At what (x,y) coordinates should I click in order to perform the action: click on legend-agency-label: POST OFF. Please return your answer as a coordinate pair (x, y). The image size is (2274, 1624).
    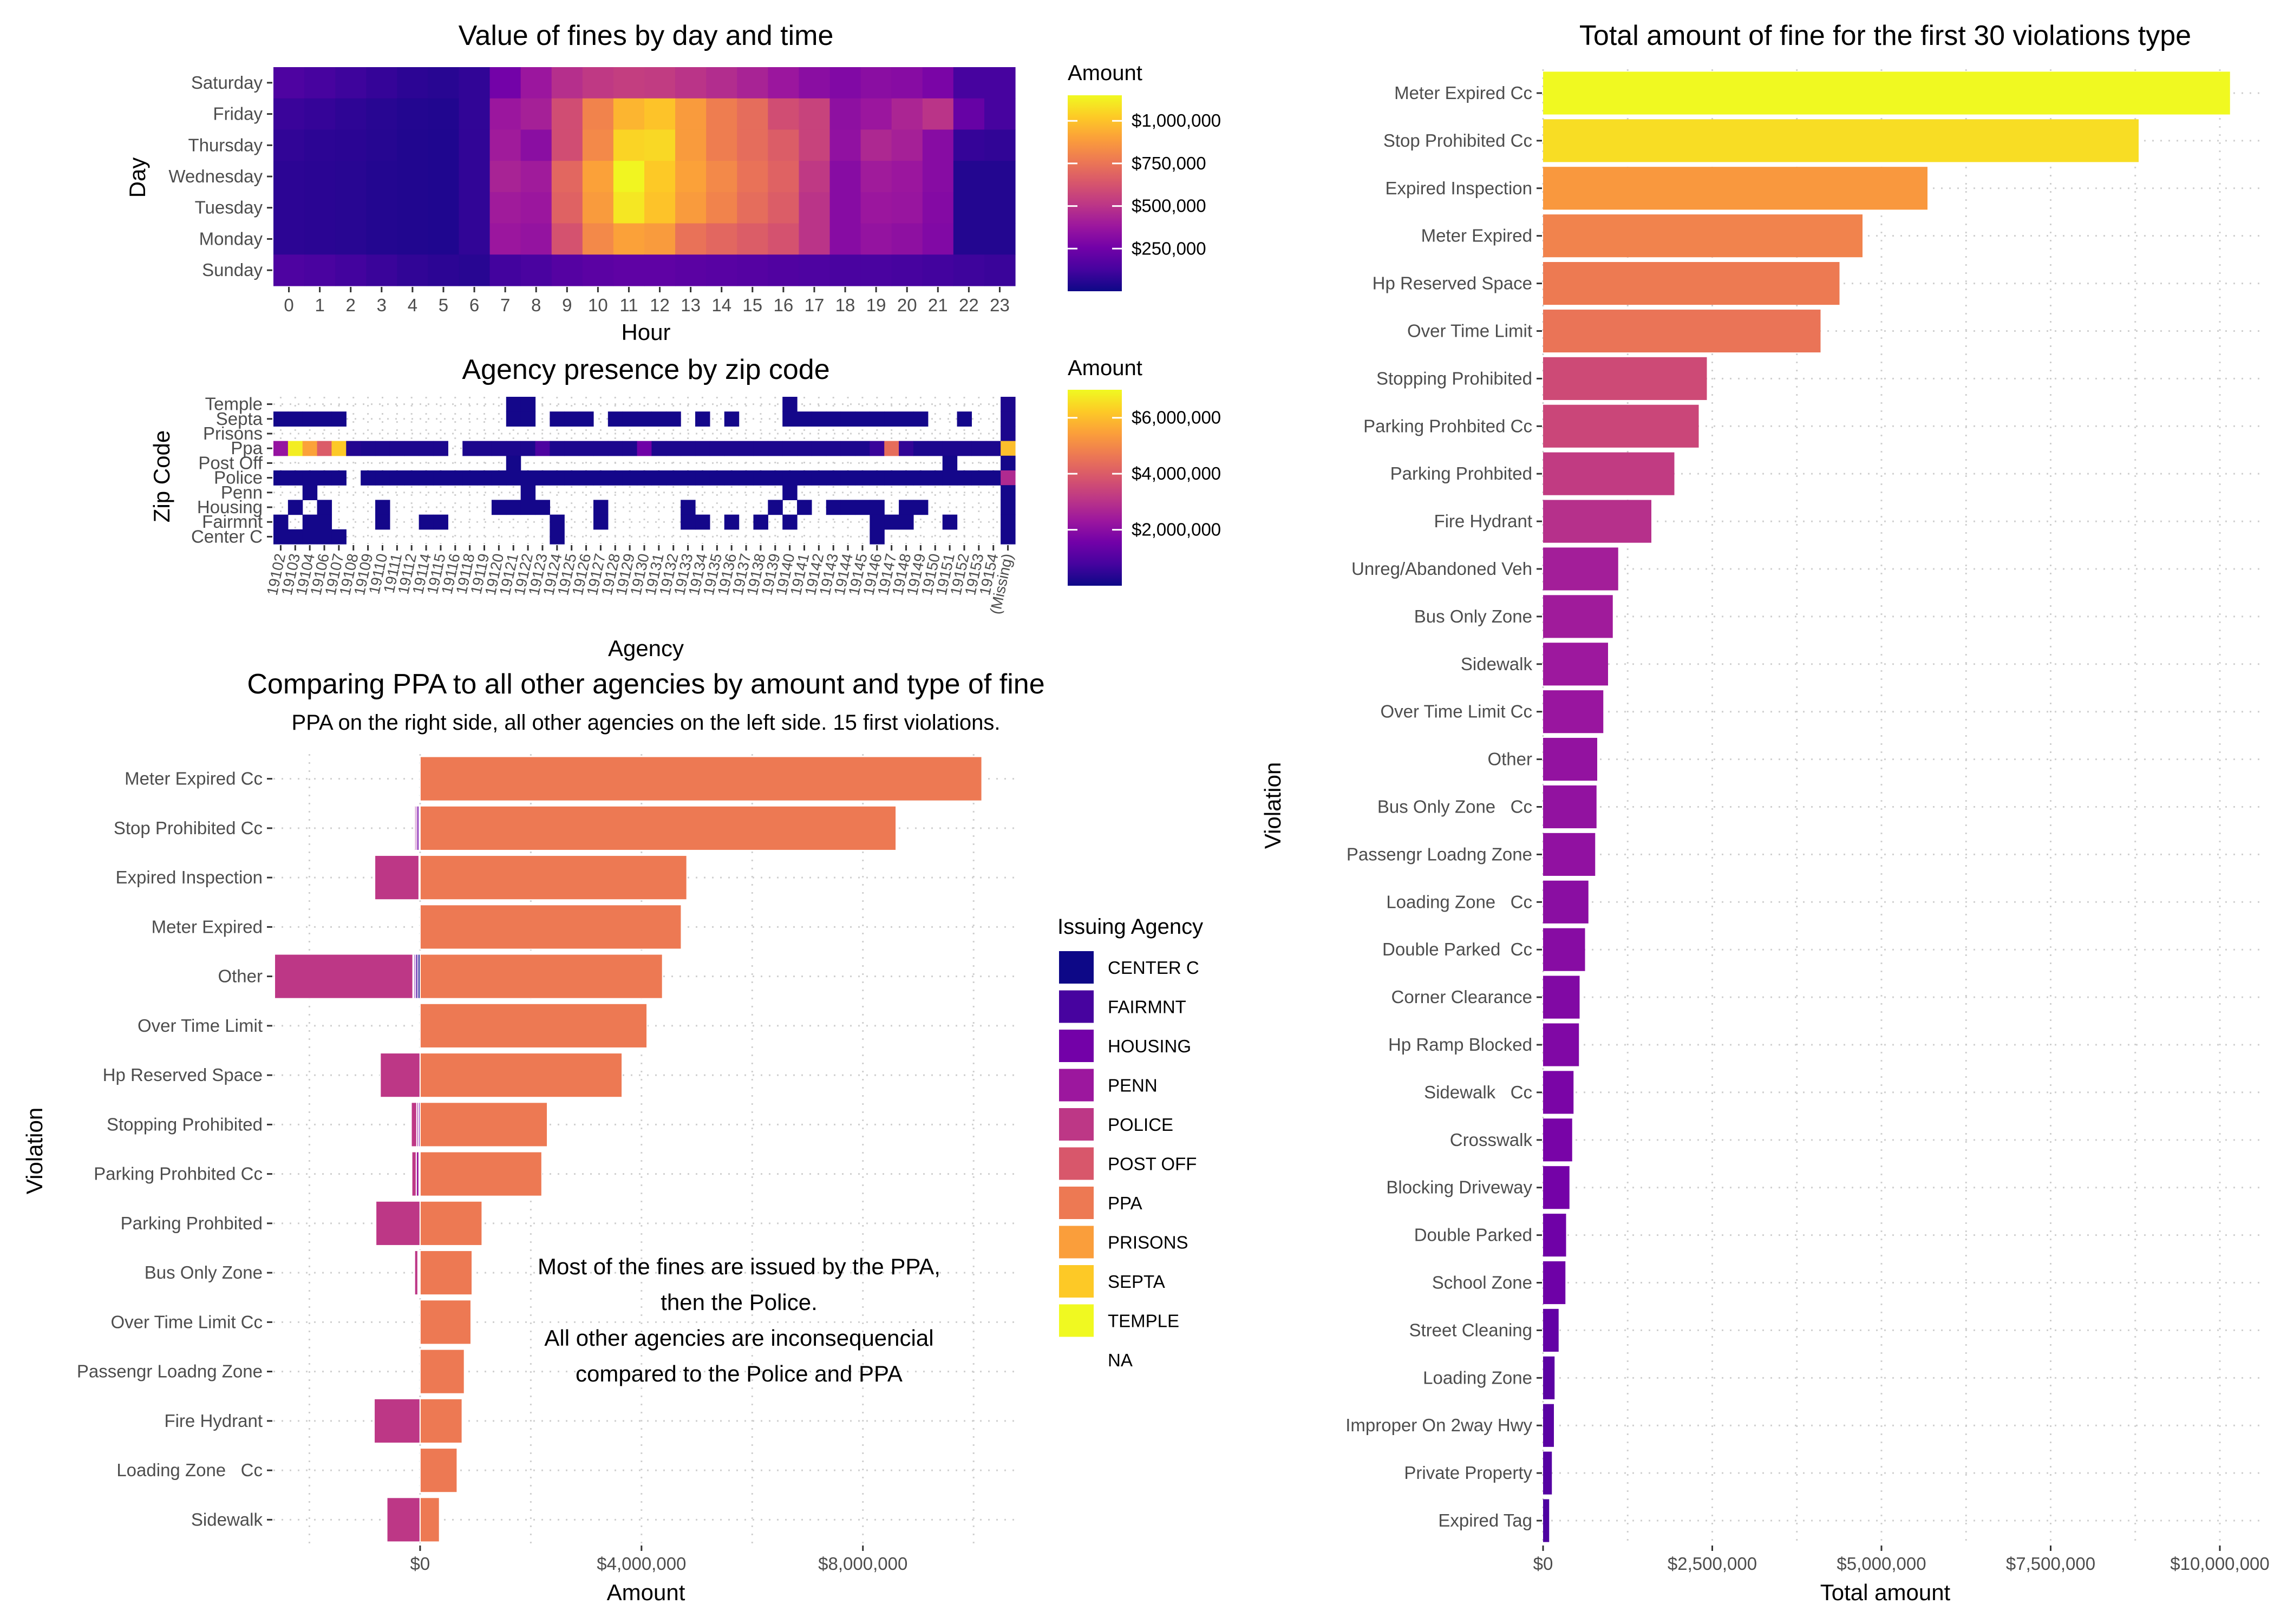
    Looking at the image, I should click on (1153, 1164).